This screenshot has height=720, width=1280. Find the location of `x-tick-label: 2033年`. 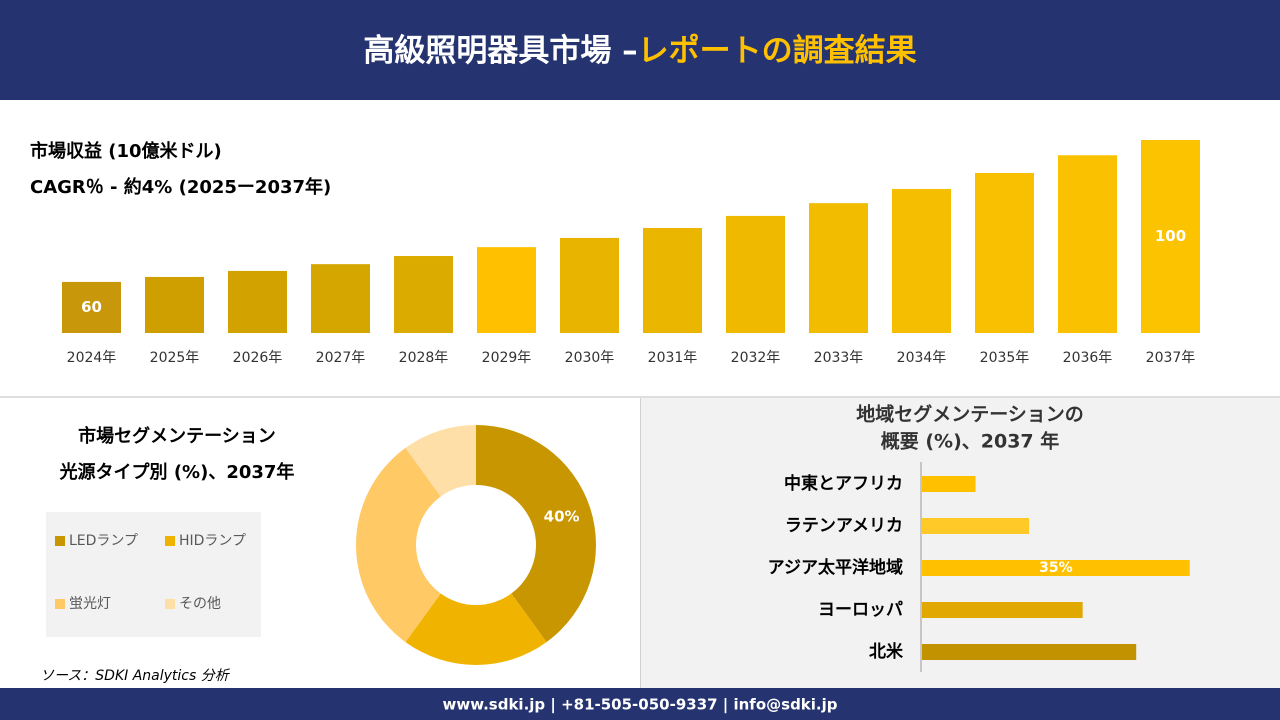

x-tick-label: 2033年 is located at coordinates (839, 358).